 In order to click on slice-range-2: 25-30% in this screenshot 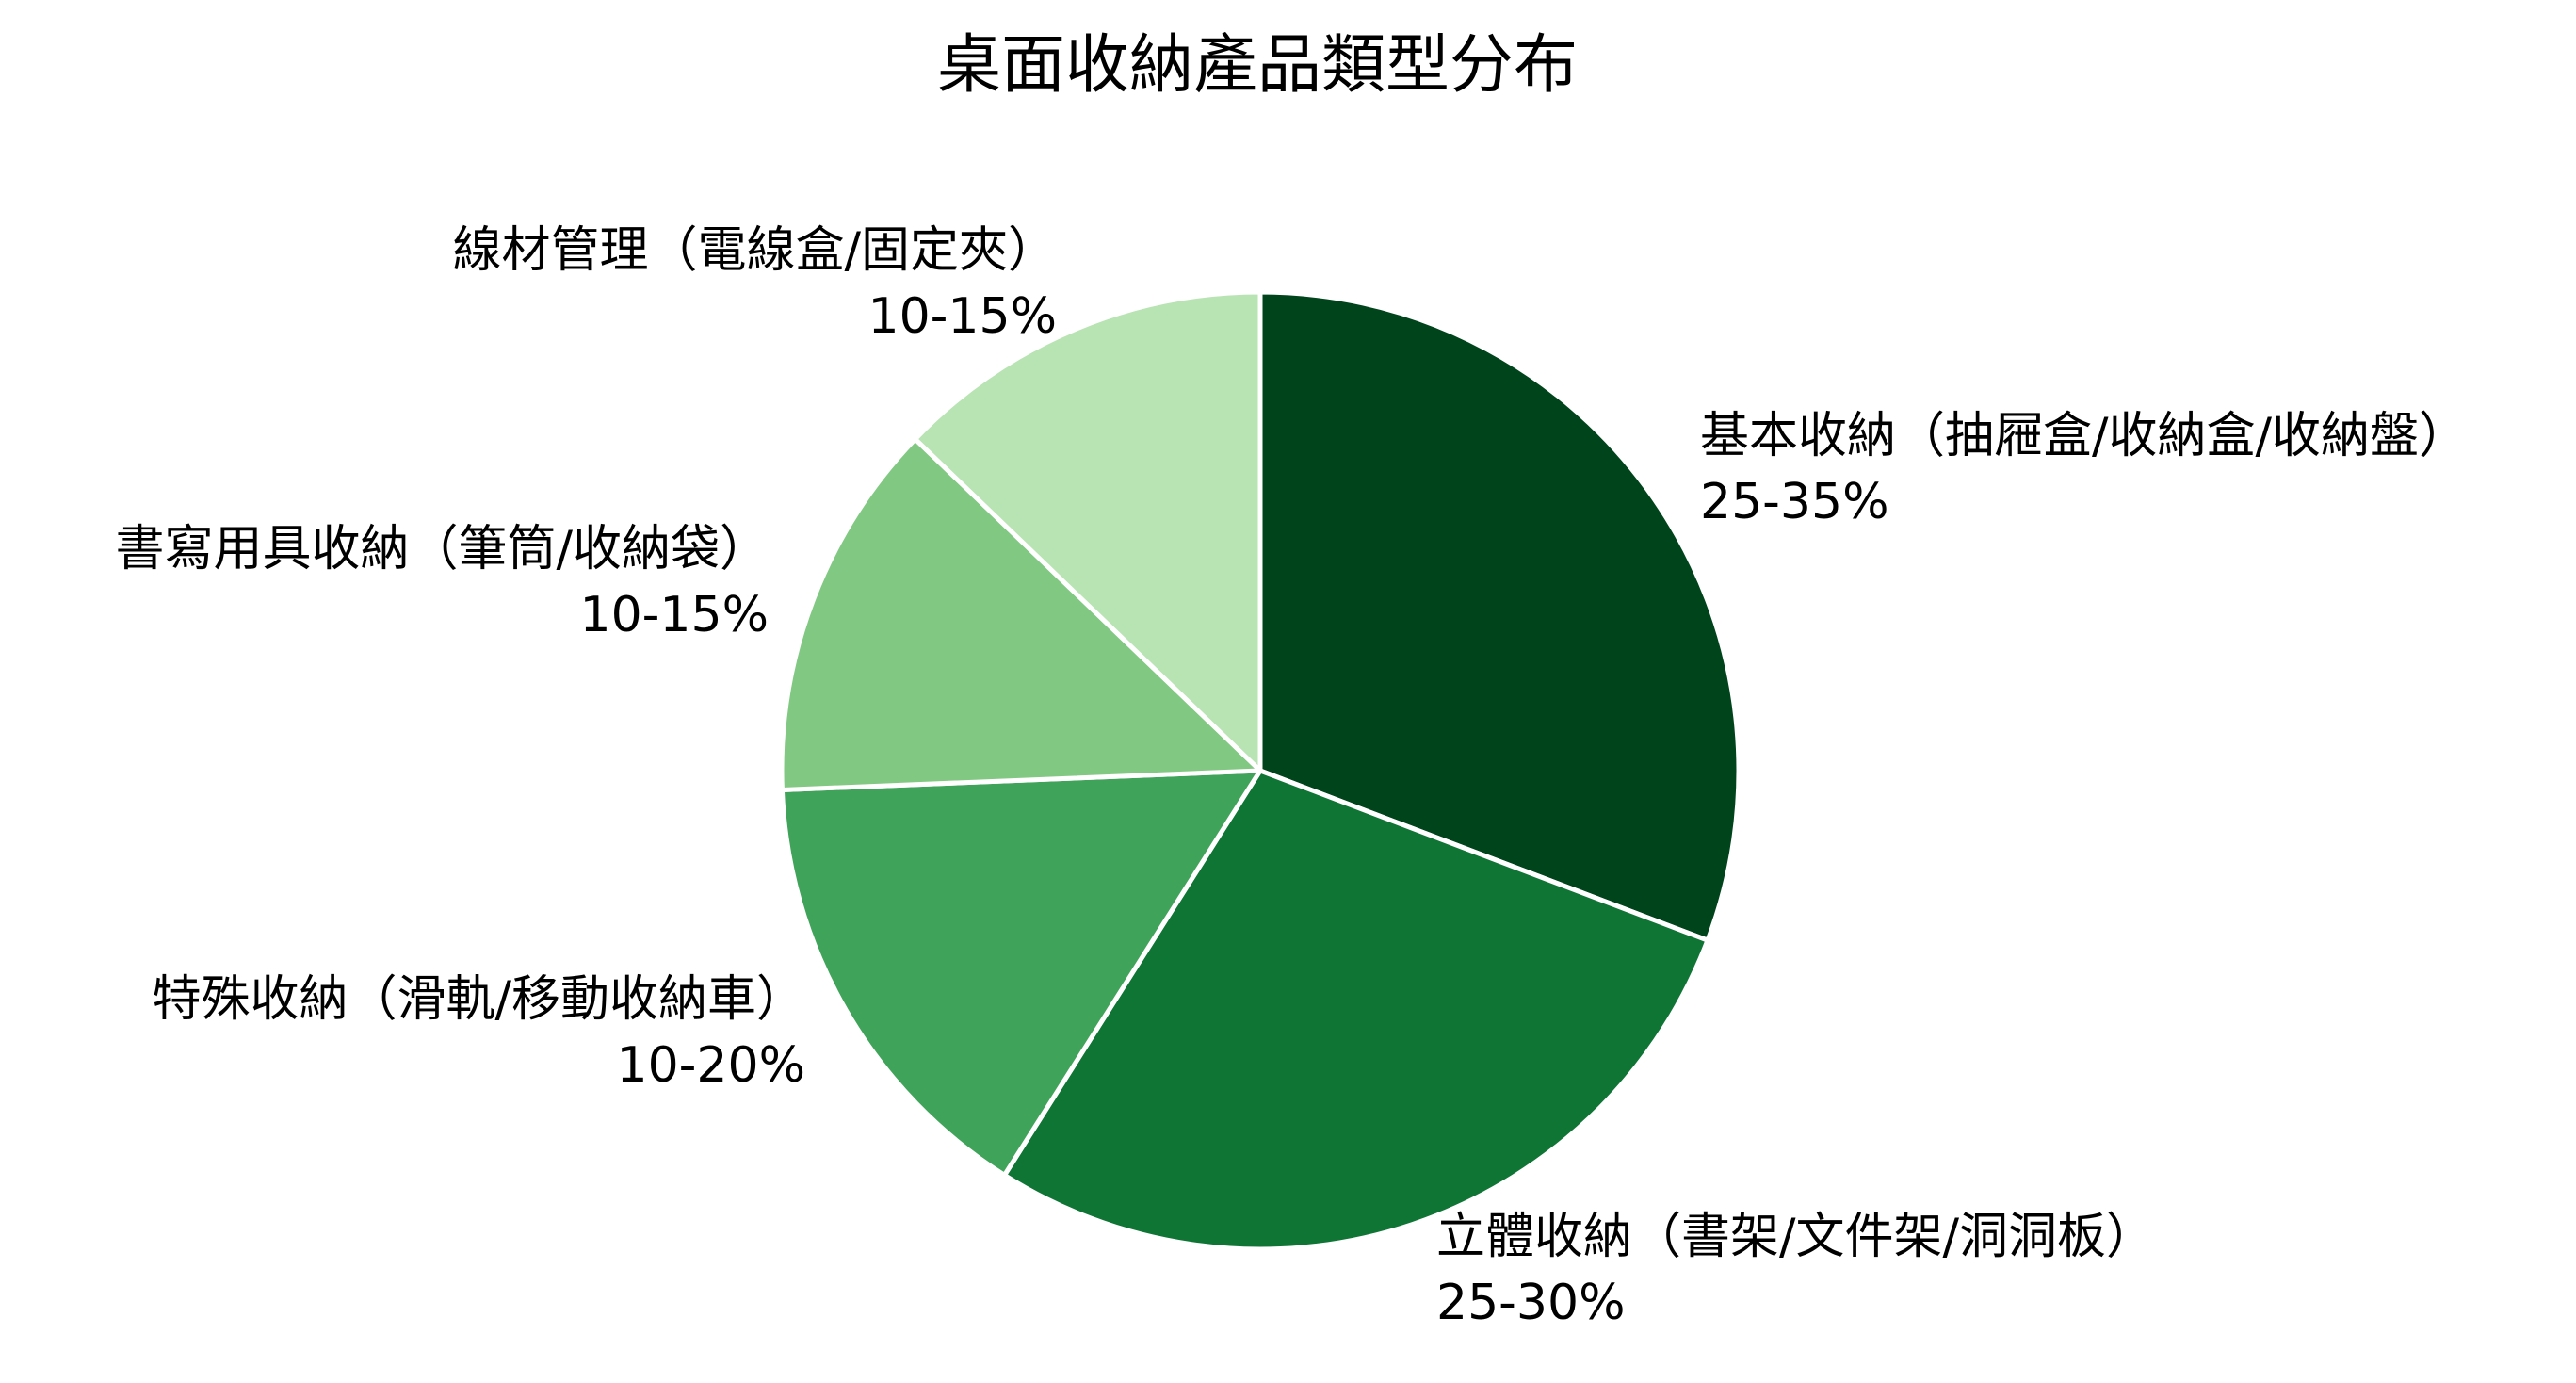, I will do `click(1531, 1303)`.